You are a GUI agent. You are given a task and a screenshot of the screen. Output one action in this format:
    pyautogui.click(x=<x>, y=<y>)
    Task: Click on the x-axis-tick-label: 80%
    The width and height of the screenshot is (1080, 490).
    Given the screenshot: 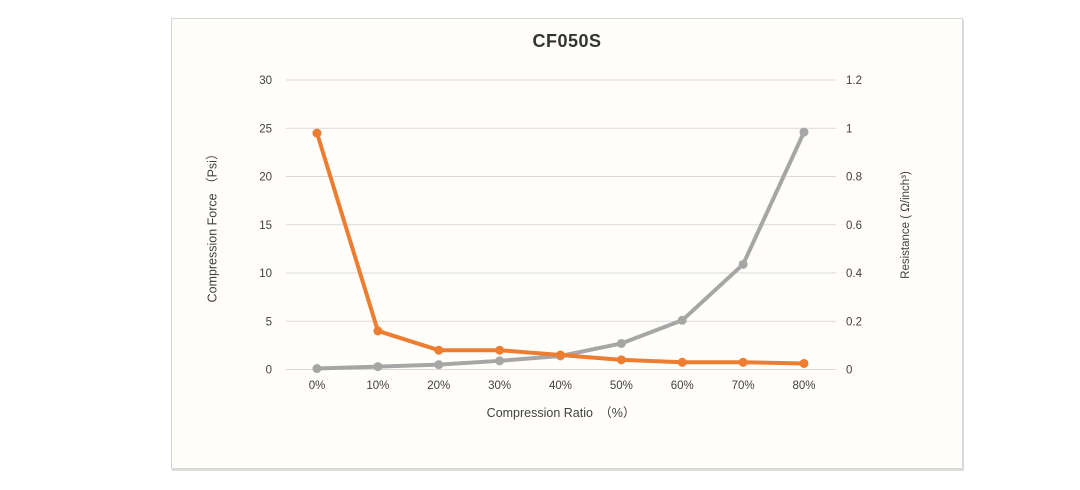 What is the action you would take?
    pyautogui.click(x=803, y=386)
    